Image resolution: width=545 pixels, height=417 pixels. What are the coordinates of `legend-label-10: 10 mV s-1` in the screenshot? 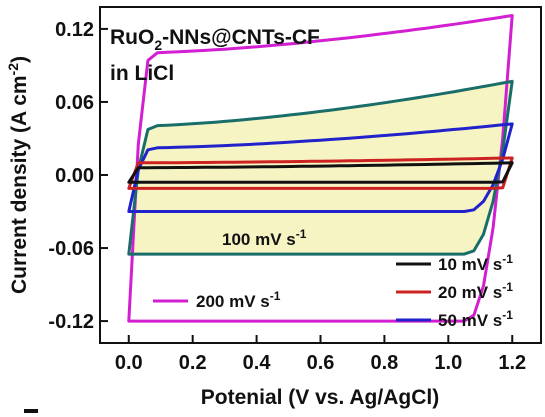 It's located at (475, 263).